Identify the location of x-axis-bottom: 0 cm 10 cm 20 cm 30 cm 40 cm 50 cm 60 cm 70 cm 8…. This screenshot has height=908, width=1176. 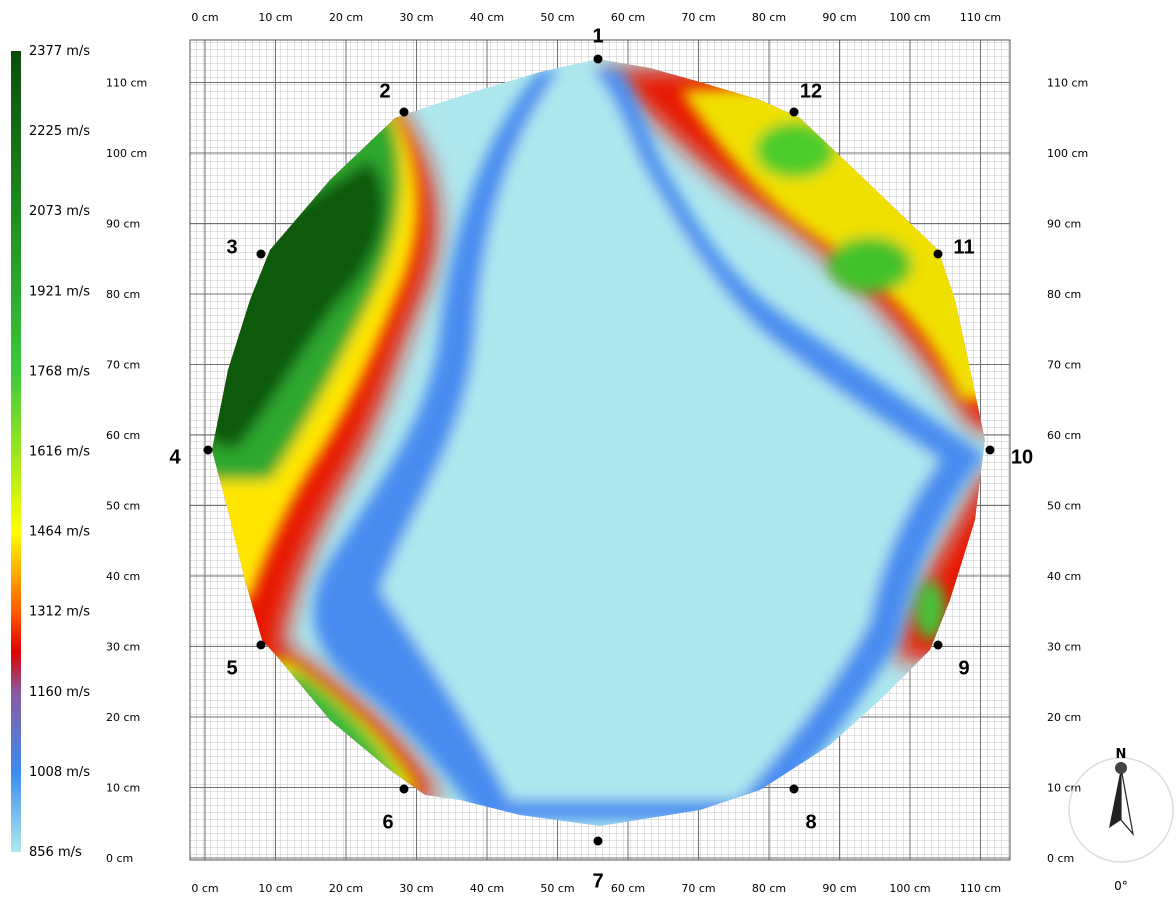
(596, 888).